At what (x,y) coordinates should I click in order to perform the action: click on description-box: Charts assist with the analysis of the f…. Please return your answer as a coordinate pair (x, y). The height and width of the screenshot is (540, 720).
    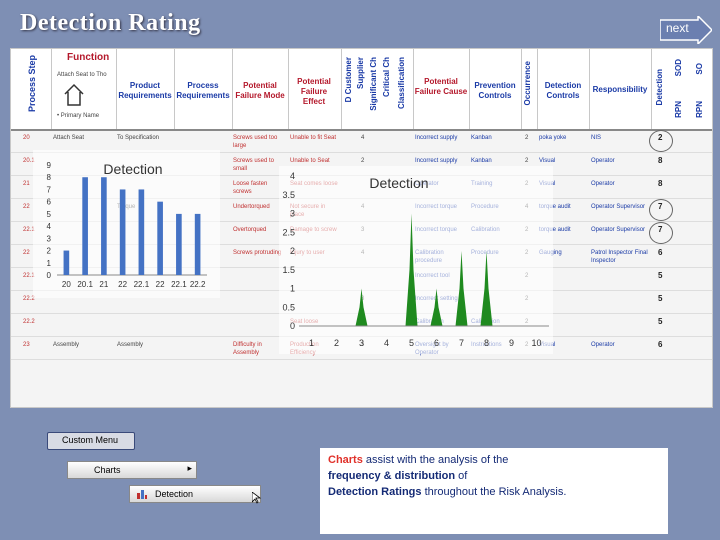
    Looking at the image, I should click on (494, 491).